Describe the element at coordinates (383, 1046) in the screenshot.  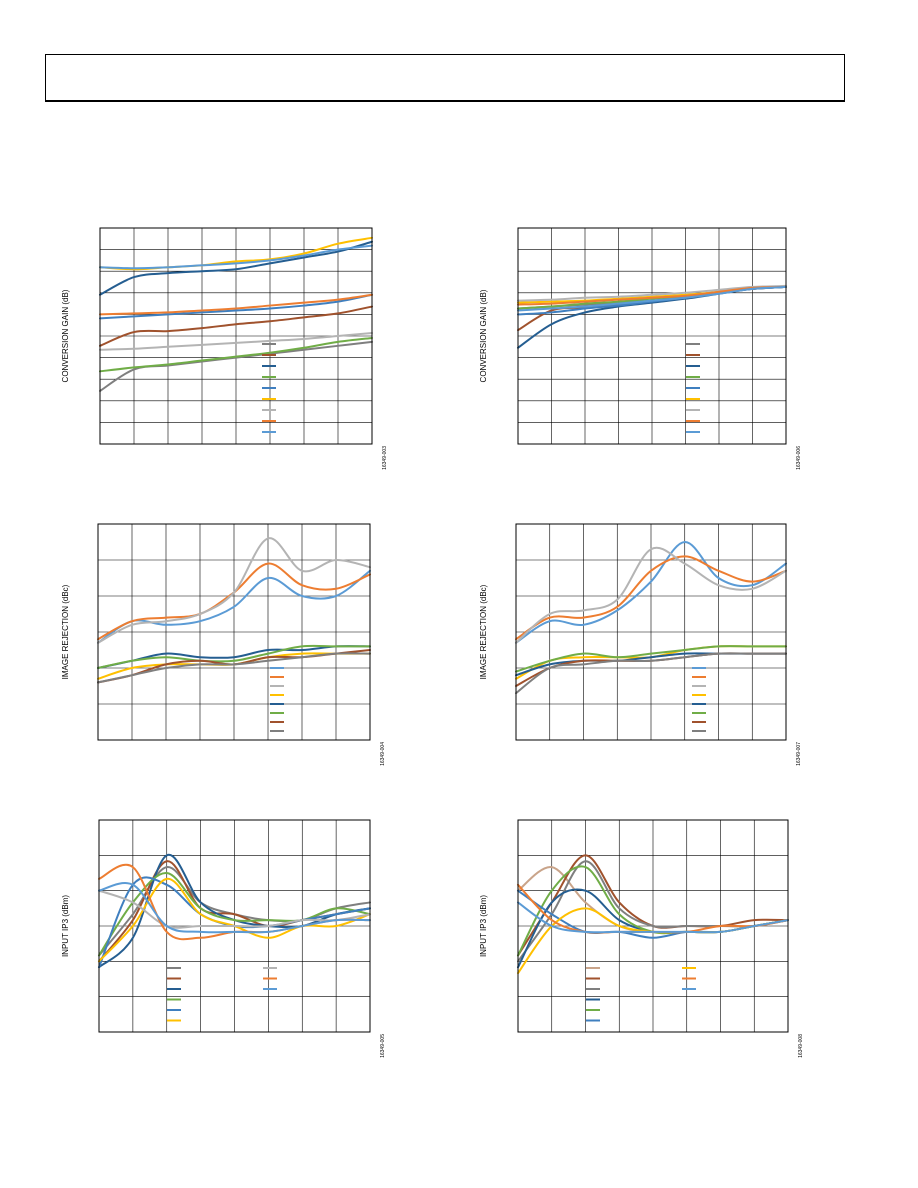
I see `figure-id: 16349-005` at that location.